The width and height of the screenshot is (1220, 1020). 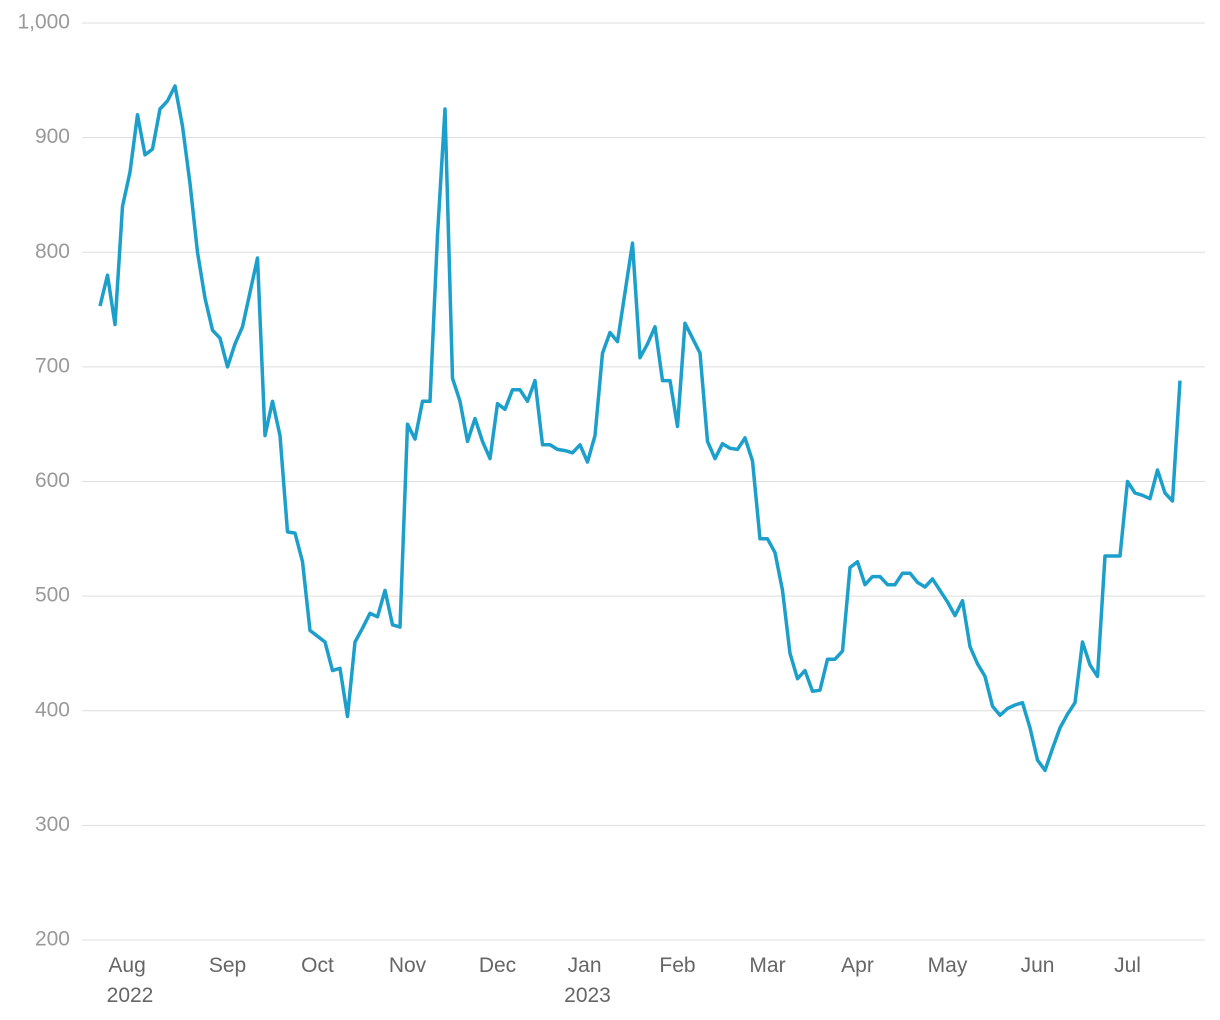 I want to click on y-tick-label: 1,000, so click(x=43, y=22).